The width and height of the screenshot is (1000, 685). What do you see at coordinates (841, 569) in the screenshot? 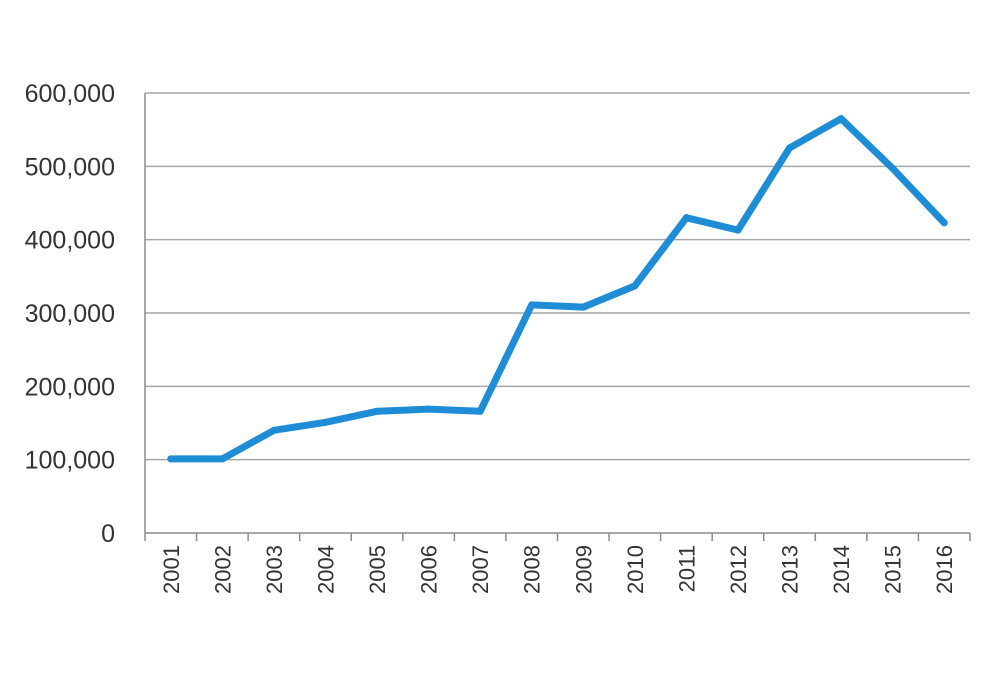
I see `x-tick-label: 2014` at bounding box center [841, 569].